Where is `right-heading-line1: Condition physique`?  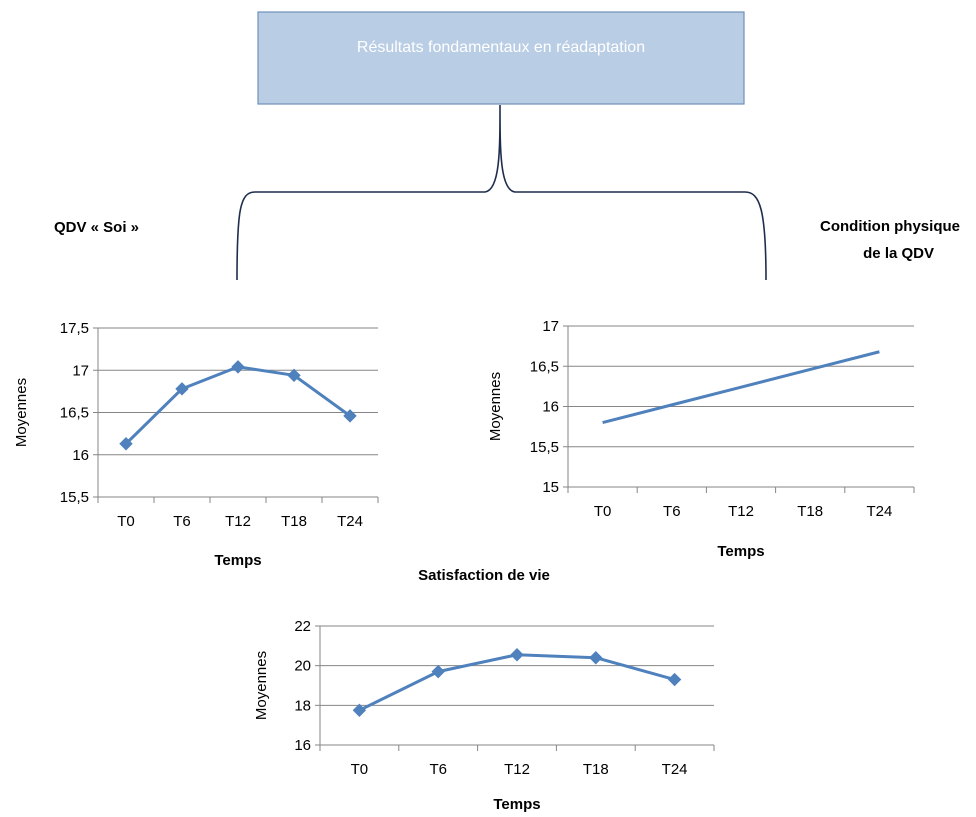
right-heading-line1: Condition physique is located at coordinates (890, 226).